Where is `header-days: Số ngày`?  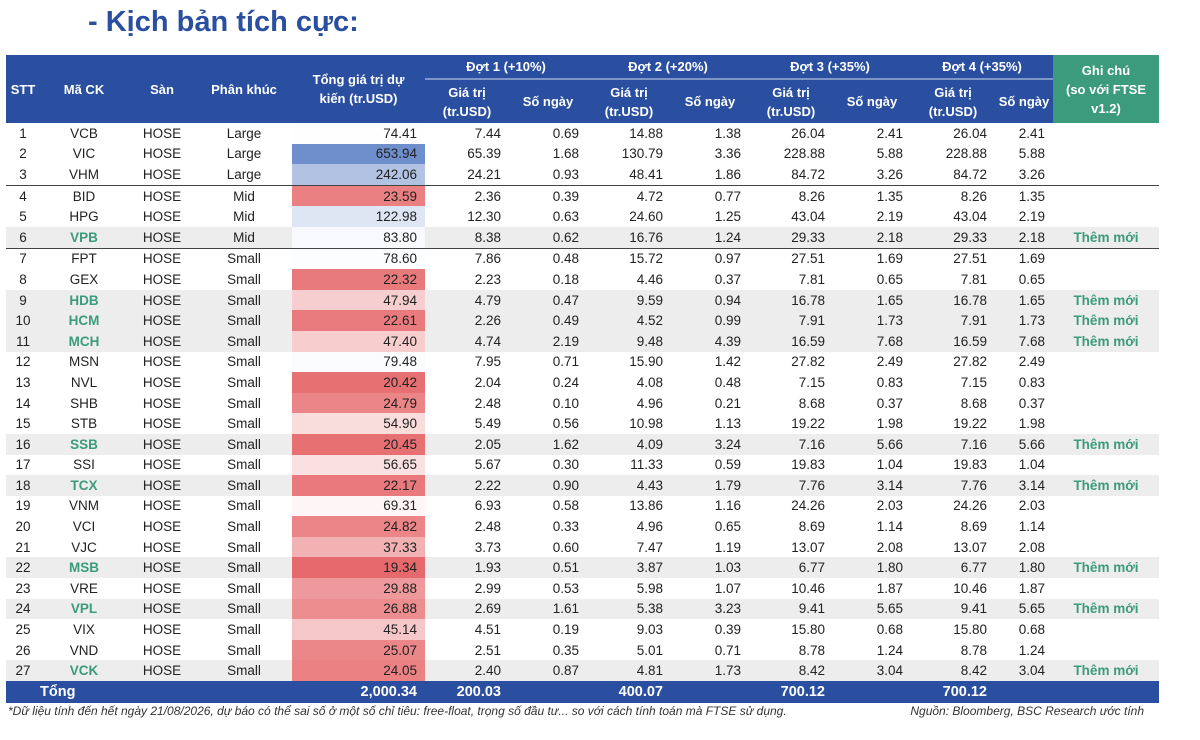
header-days: Số ngày is located at coordinates (1024, 101).